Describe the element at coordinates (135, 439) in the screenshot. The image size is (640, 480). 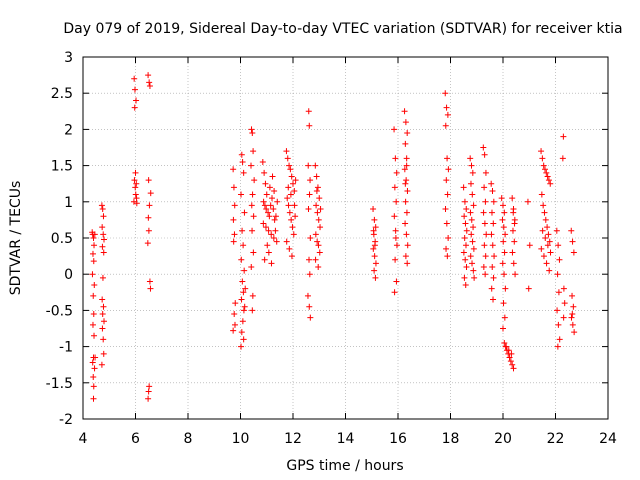
I see `x-tick-label: 6` at that location.